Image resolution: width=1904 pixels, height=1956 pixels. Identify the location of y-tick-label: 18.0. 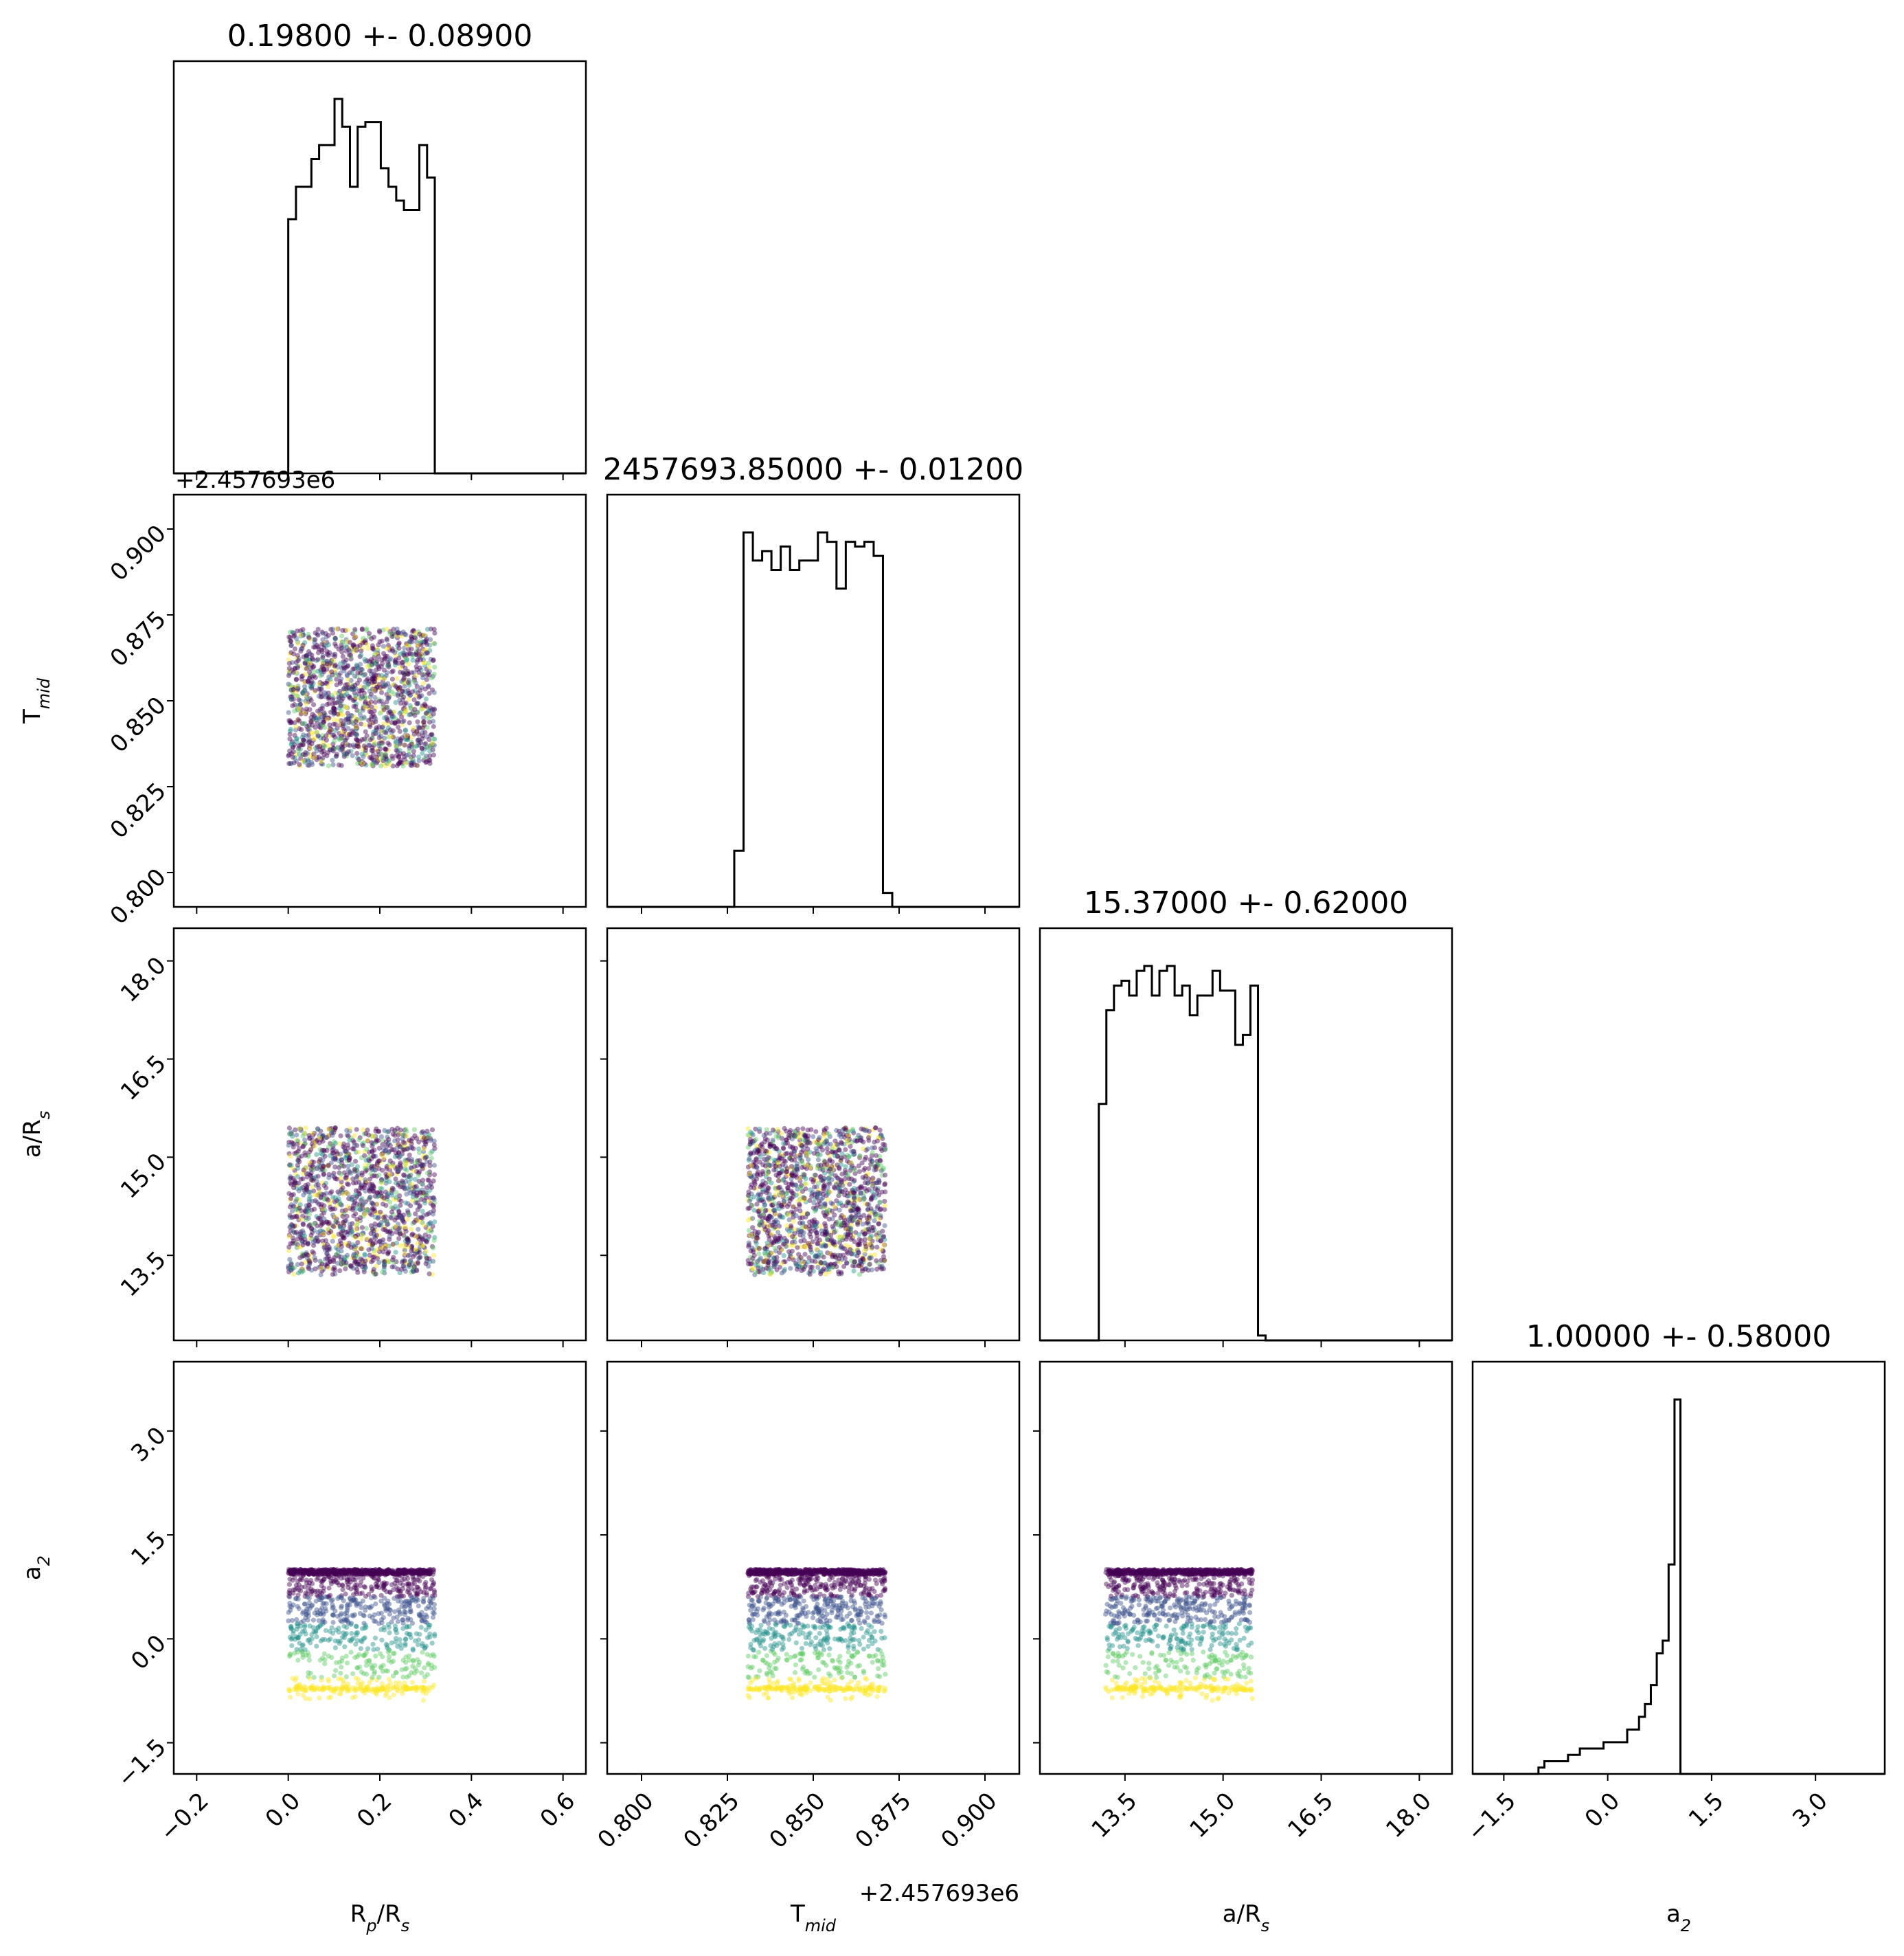
(143, 980).